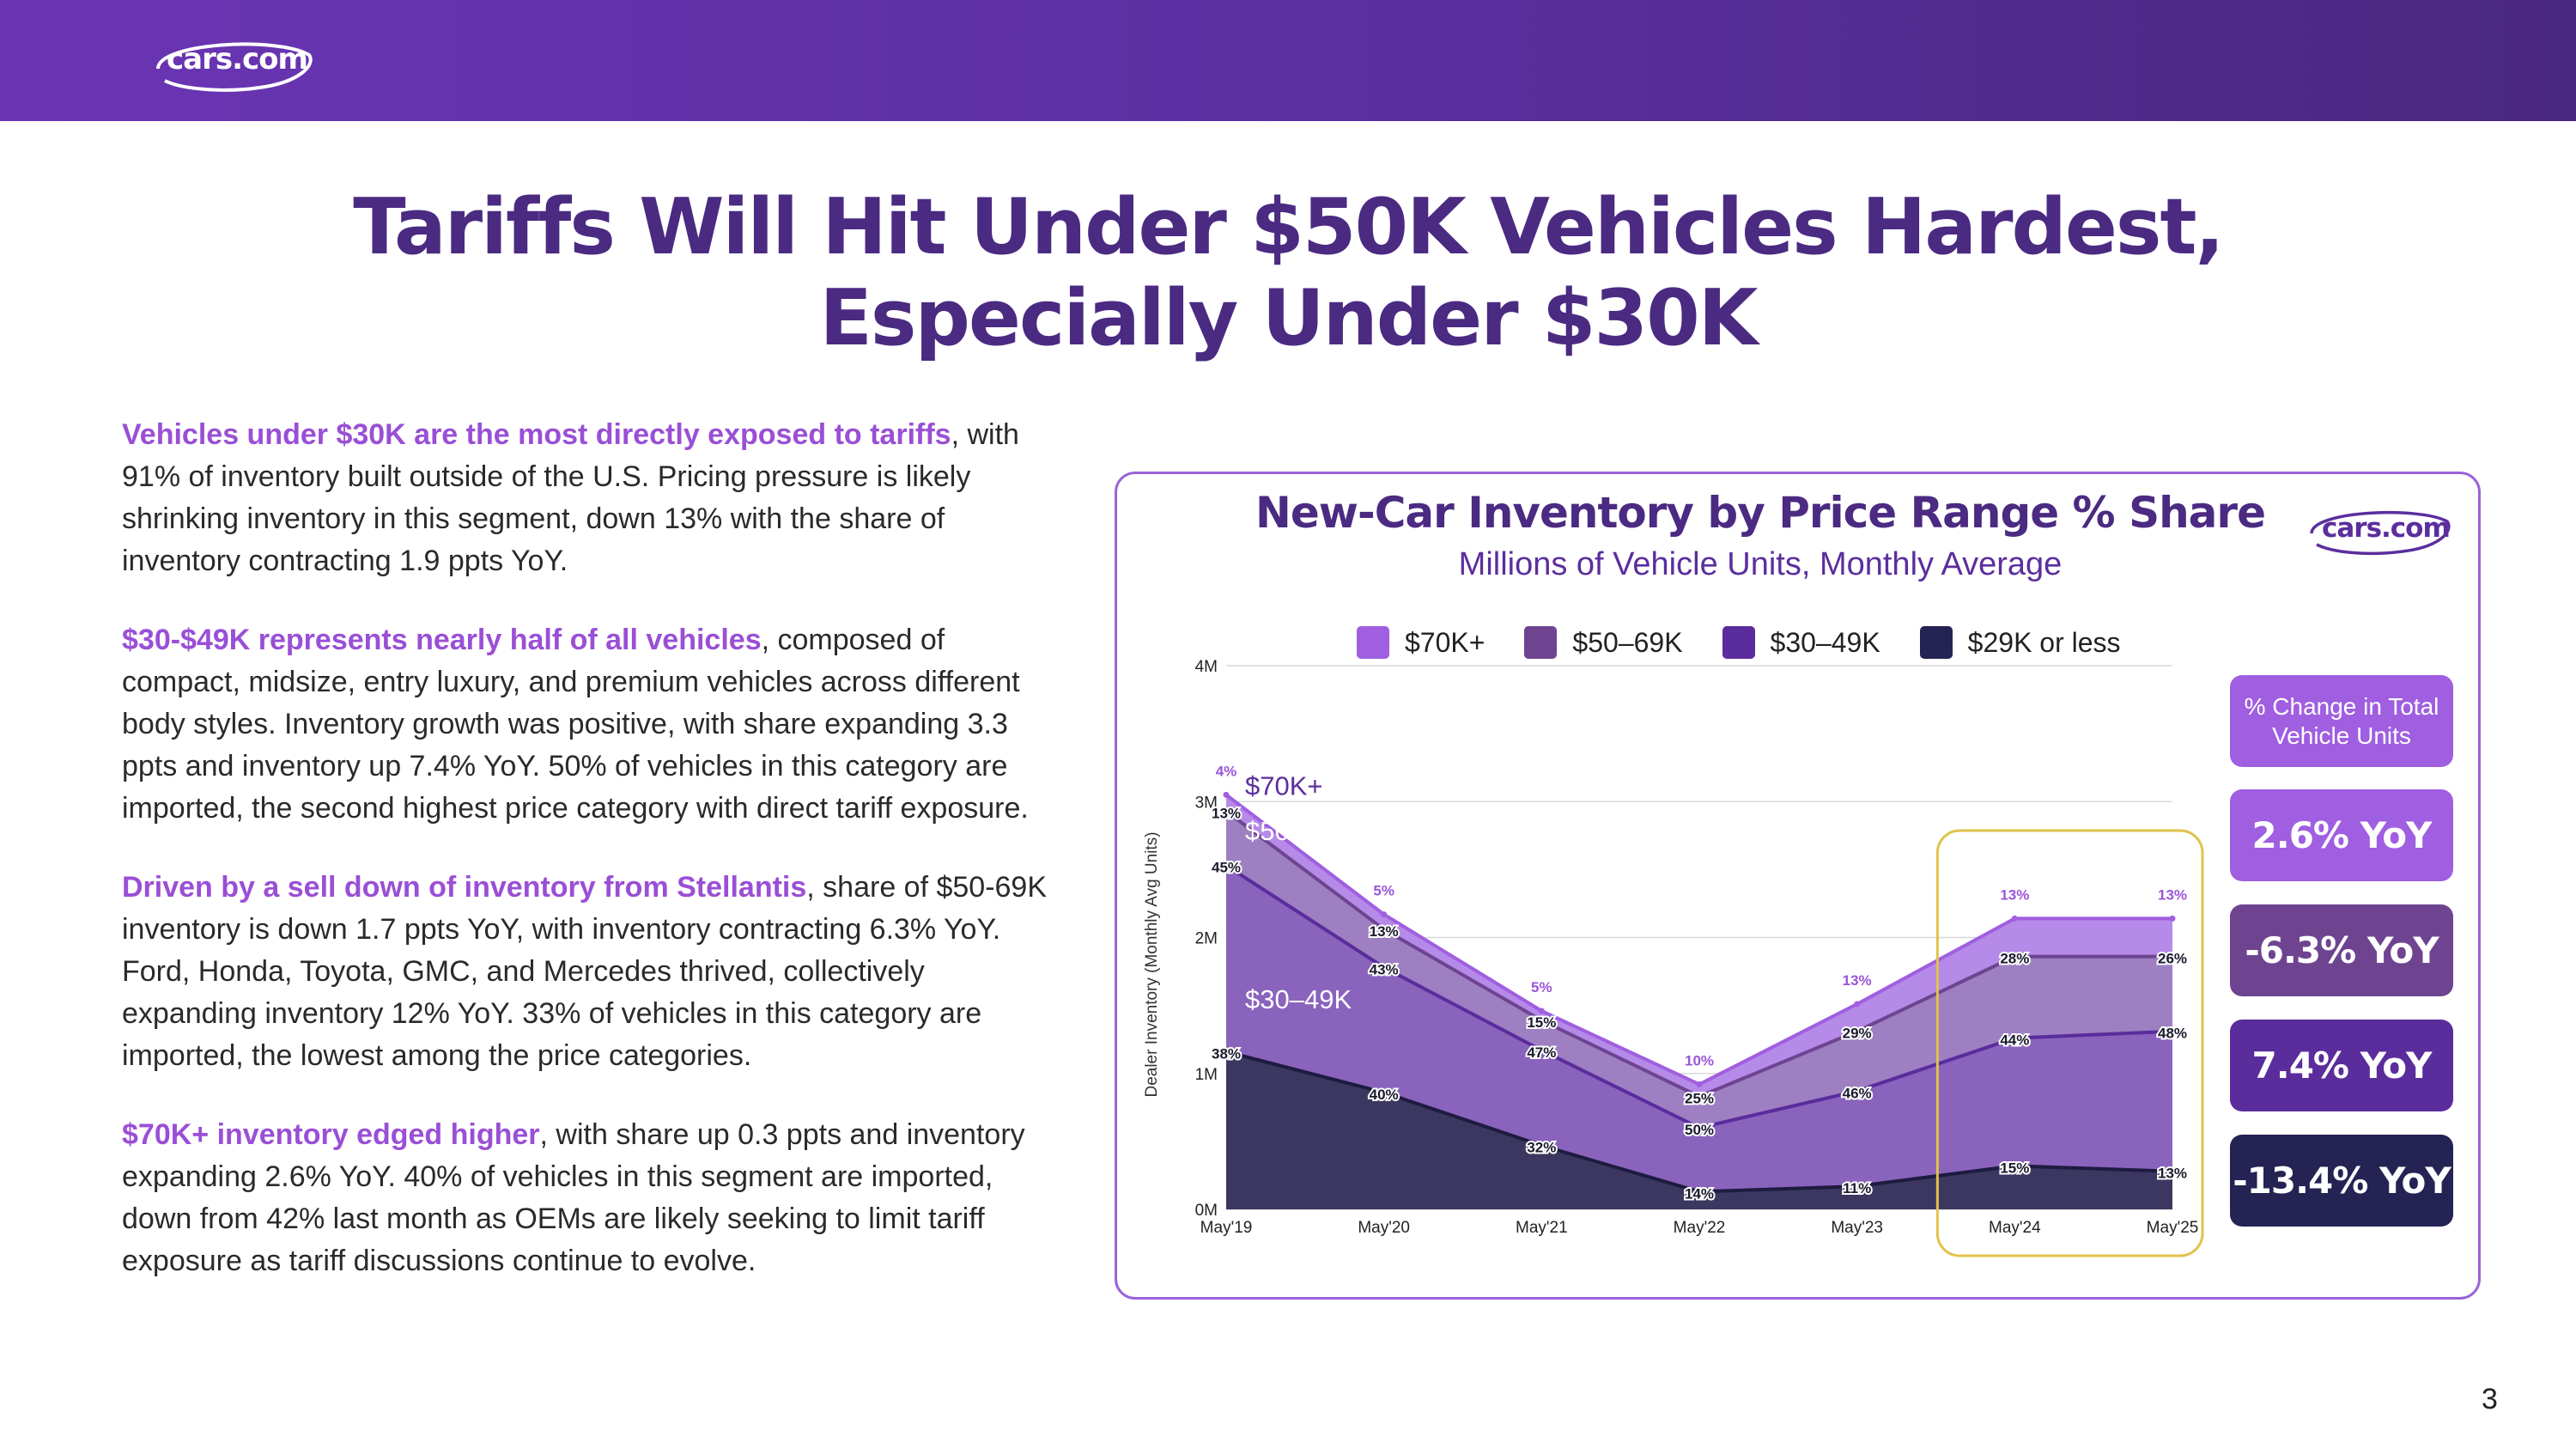 The image size is (2576, 1449). I want to click on share-label: 29%, so click(1858, 1034).